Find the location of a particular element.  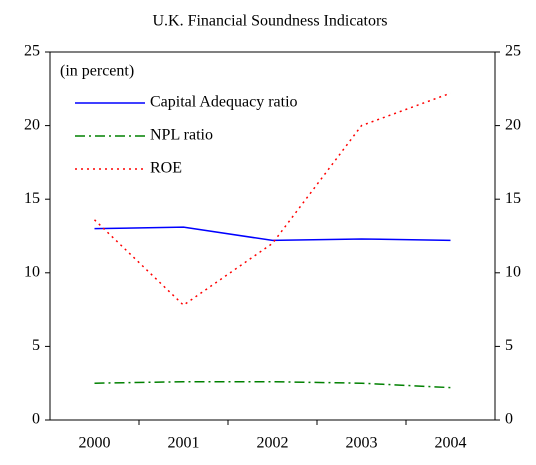

y-tick-label: 20 is located at coordinates (32, 124).